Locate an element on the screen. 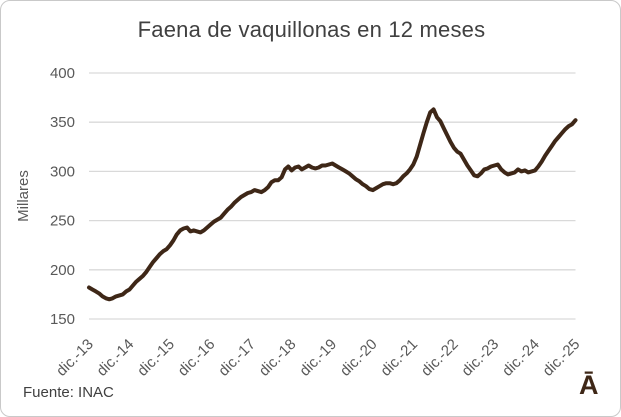 The image size is (621, 417). x-tick-label: dic.-19 is located at coordinates (318, 358).